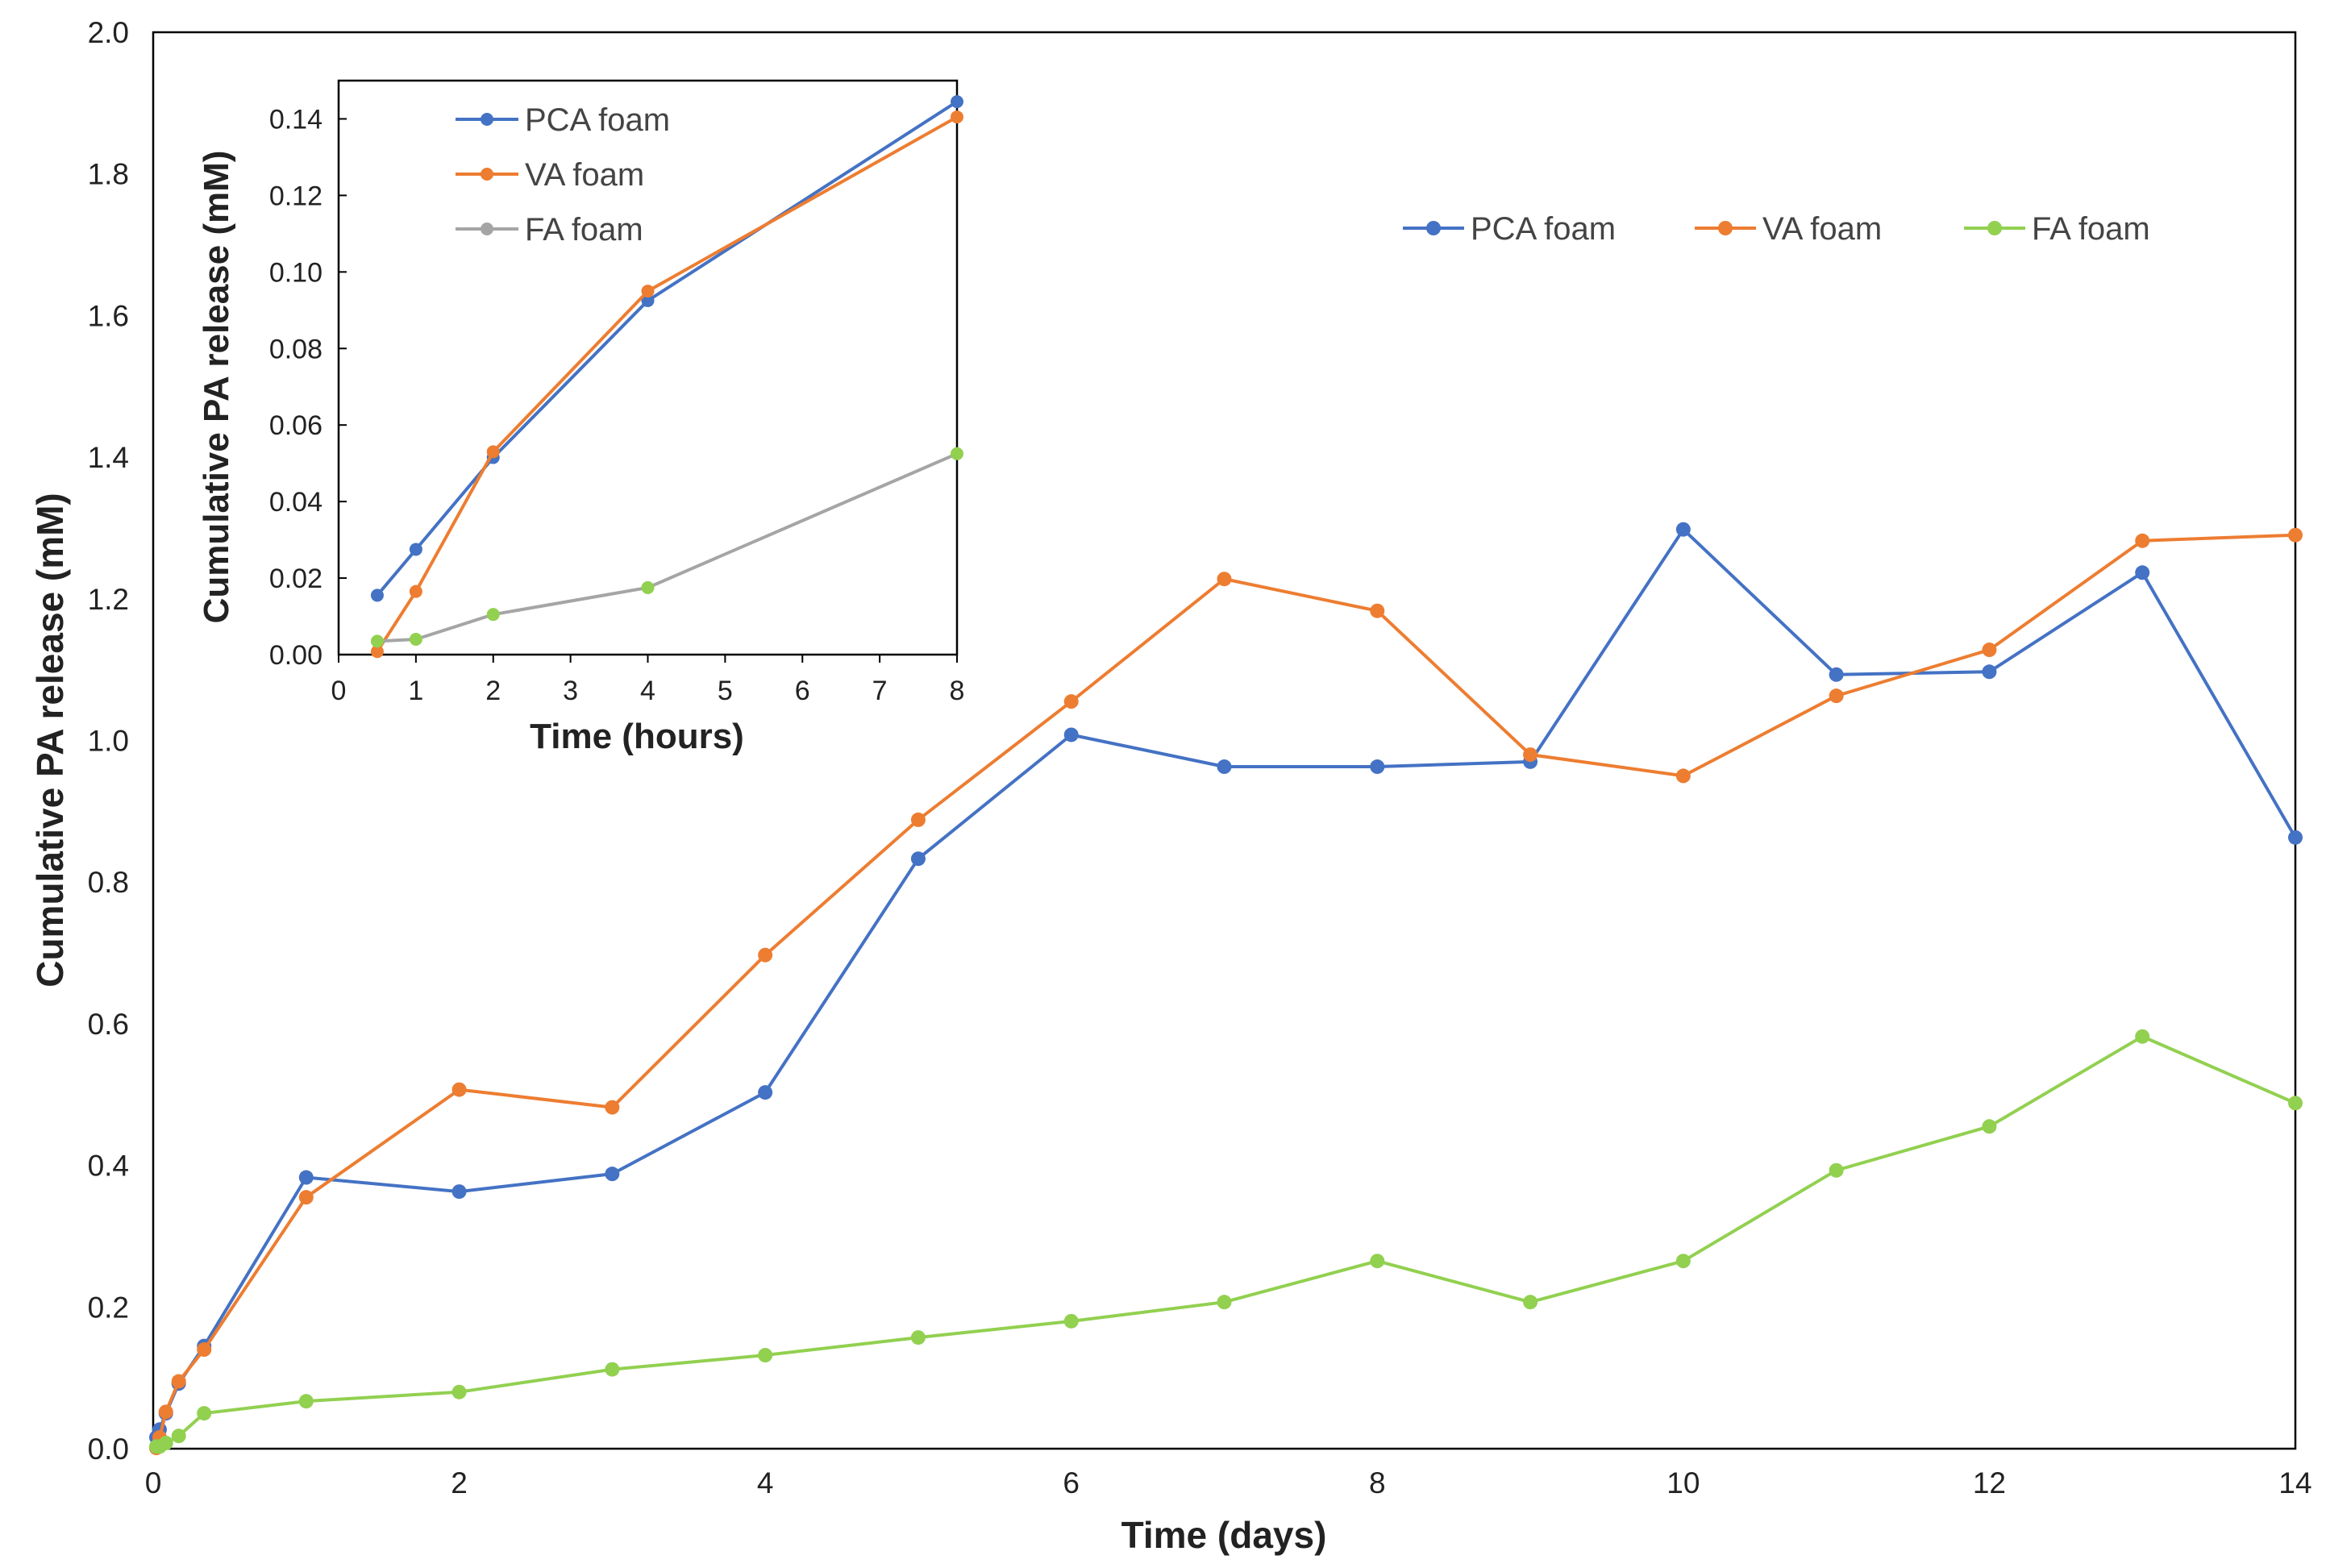  Describe the element at coordinates (108, 1166) in the screenshot. I see `y-tick-label: 0.4` at that location.